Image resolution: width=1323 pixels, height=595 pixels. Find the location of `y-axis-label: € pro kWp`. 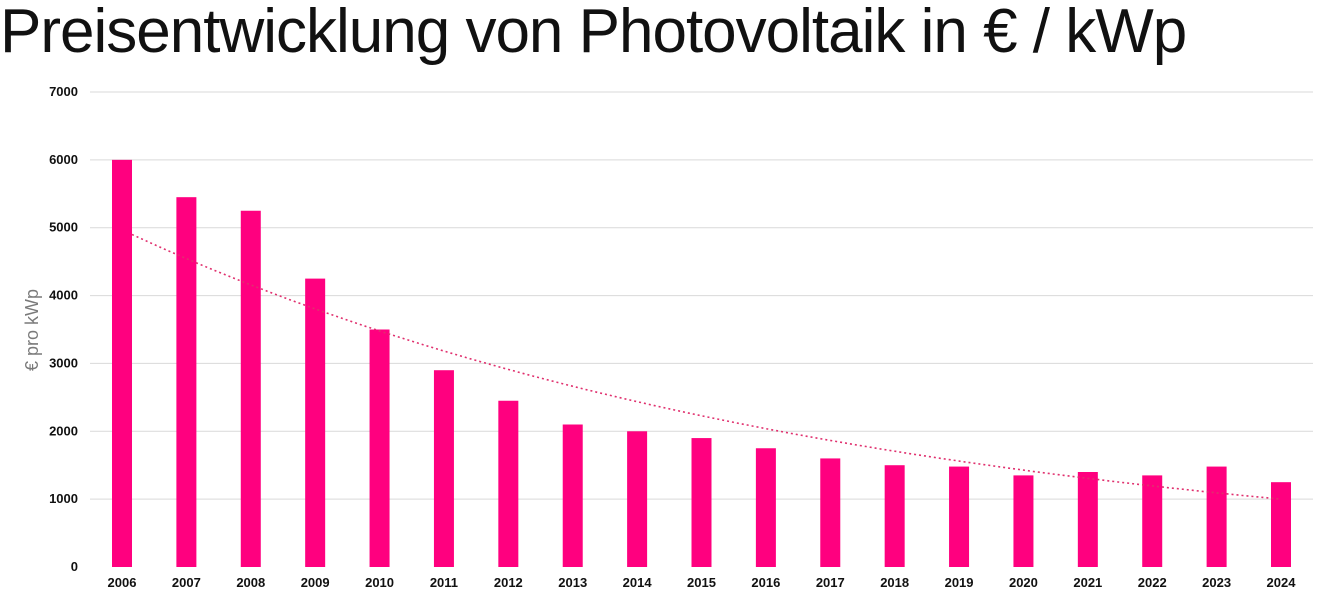

y-axis-label: € pro kWp is located at coordinates (32, 330).